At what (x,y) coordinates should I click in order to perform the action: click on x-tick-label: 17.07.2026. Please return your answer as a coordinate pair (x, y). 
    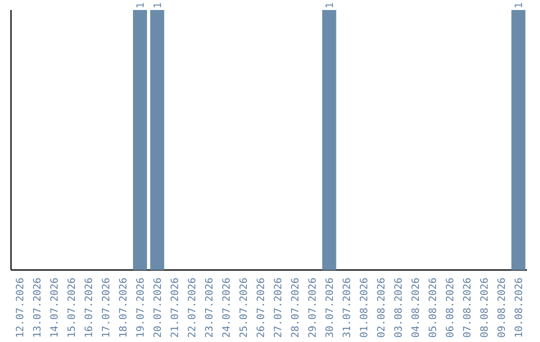
    Looking at the image, I should click on (106, 307).